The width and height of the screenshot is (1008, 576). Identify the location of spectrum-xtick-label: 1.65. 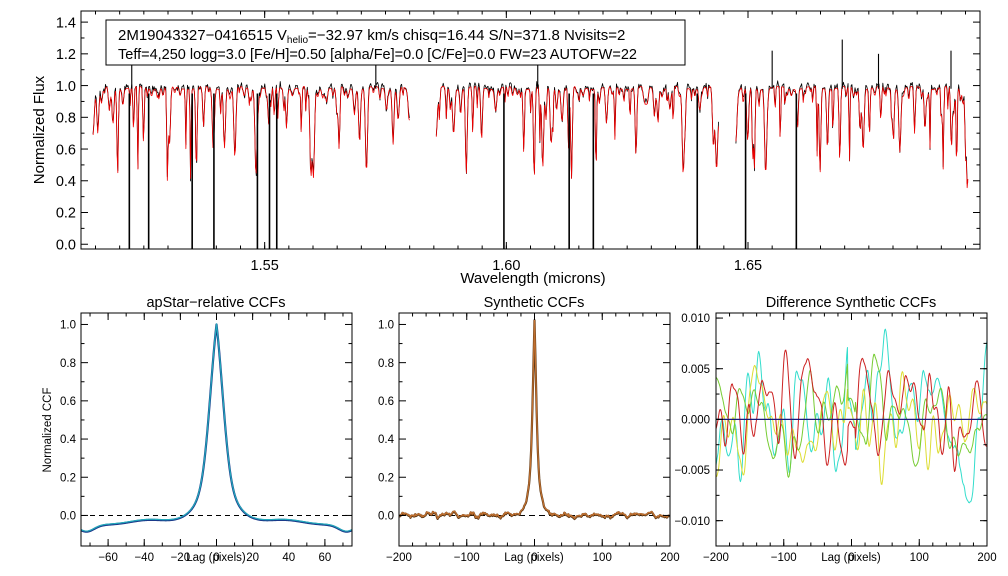
(748, 266).